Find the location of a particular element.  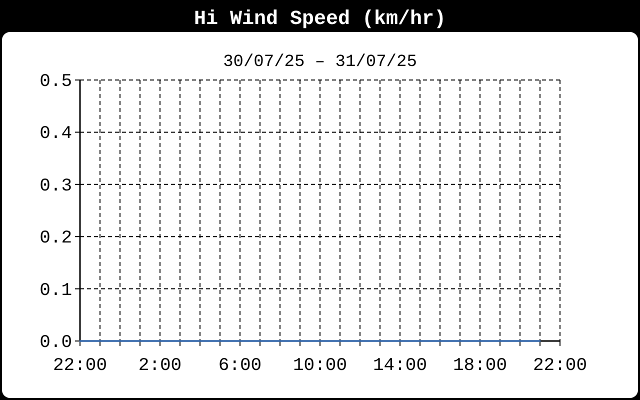

y-tick-label: 0.4 is located at coordinates (56, 134).